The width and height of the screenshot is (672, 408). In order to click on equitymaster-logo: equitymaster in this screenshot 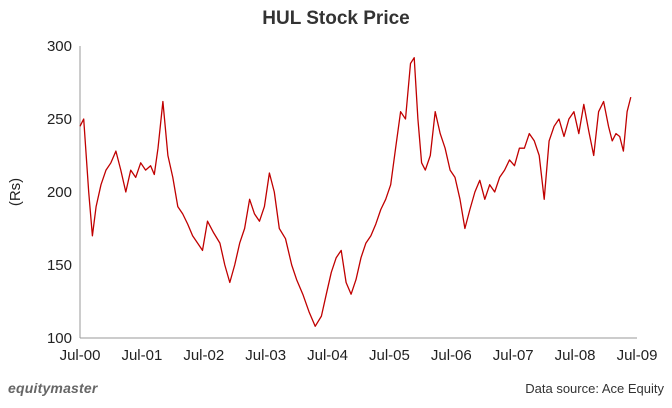, I will do `click(53, 388)`.